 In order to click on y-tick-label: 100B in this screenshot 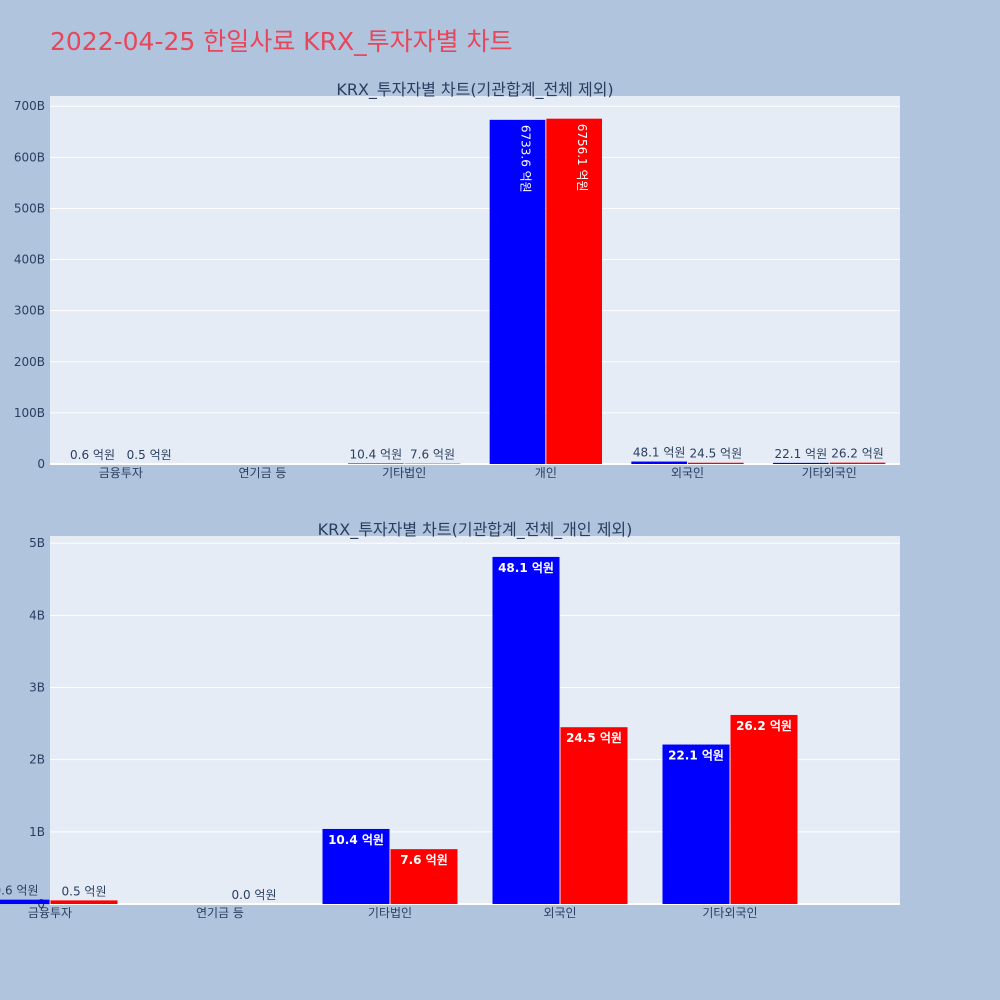, I will do `click(29, 413)`.